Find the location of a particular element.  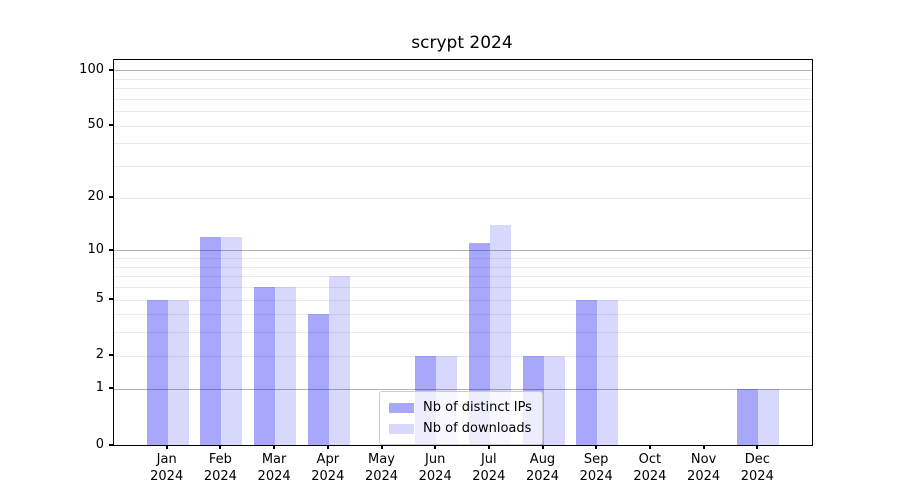

x-tick-label: Dec 2024 is located at coordinates (757, 468).